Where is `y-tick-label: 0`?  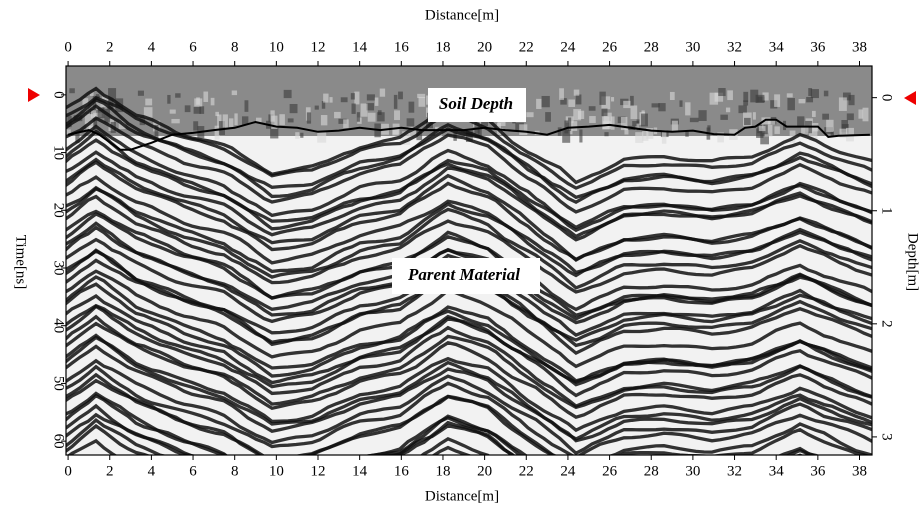
y-tick-label: 0 is located at coordinates (59, 95).